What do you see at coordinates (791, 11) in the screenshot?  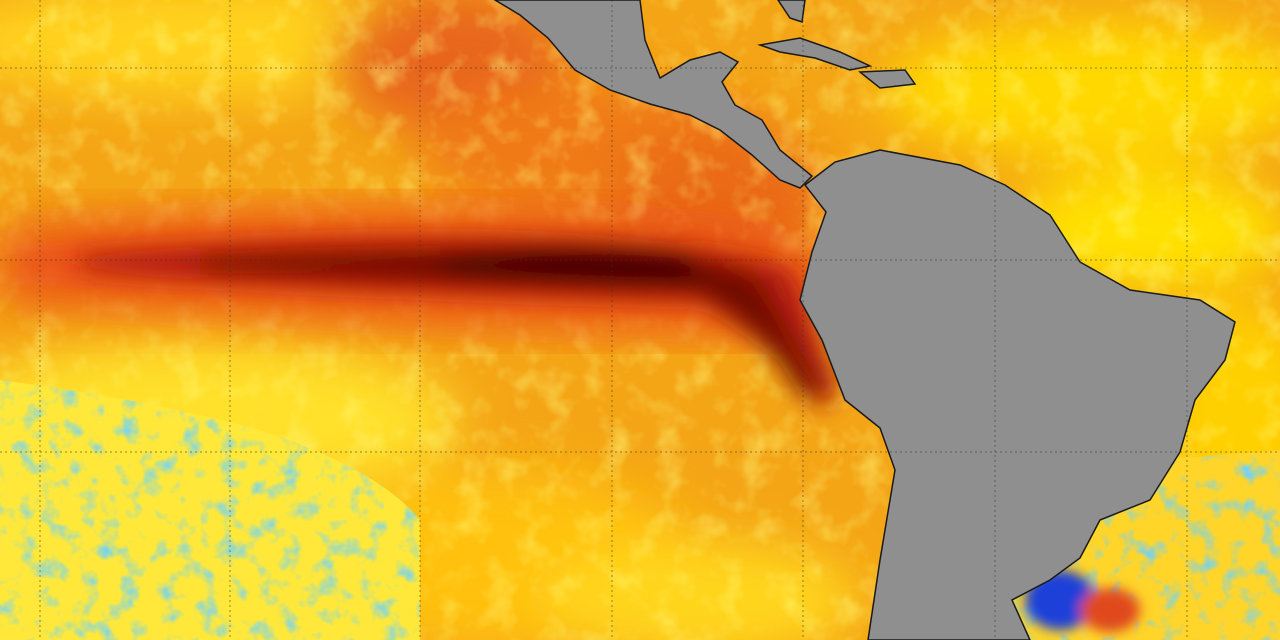 I see `florida` at bounding box center [791, 11].